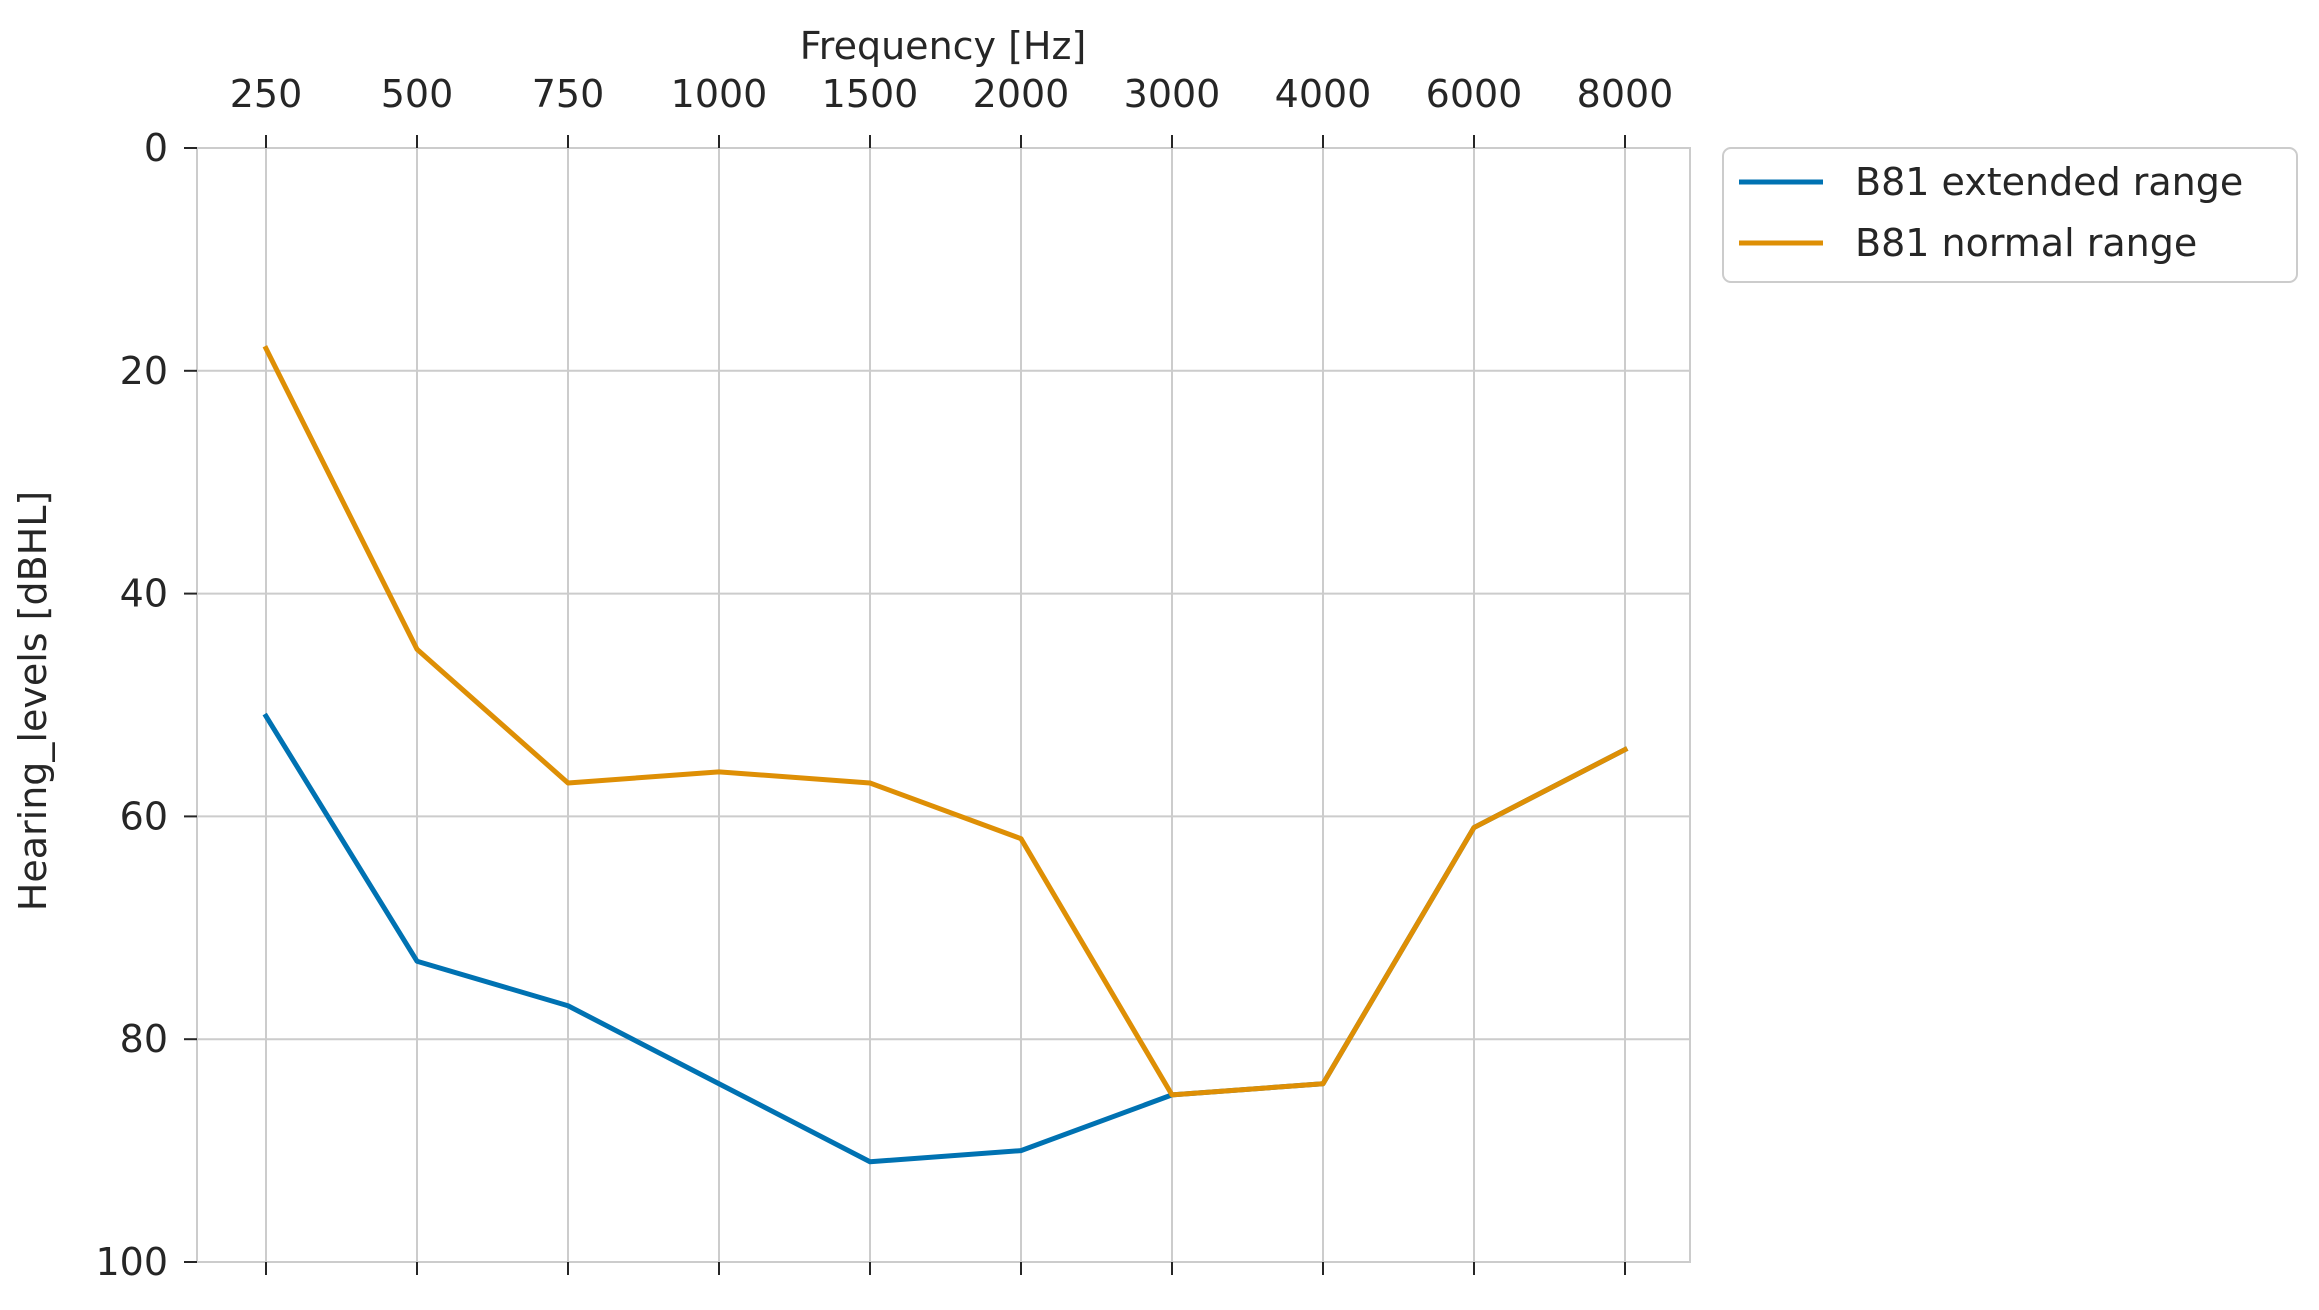 This screenshot has width=2319, height=1310. I want to click on legend: B81 extended range B81 normal range, so click(2010, 215).